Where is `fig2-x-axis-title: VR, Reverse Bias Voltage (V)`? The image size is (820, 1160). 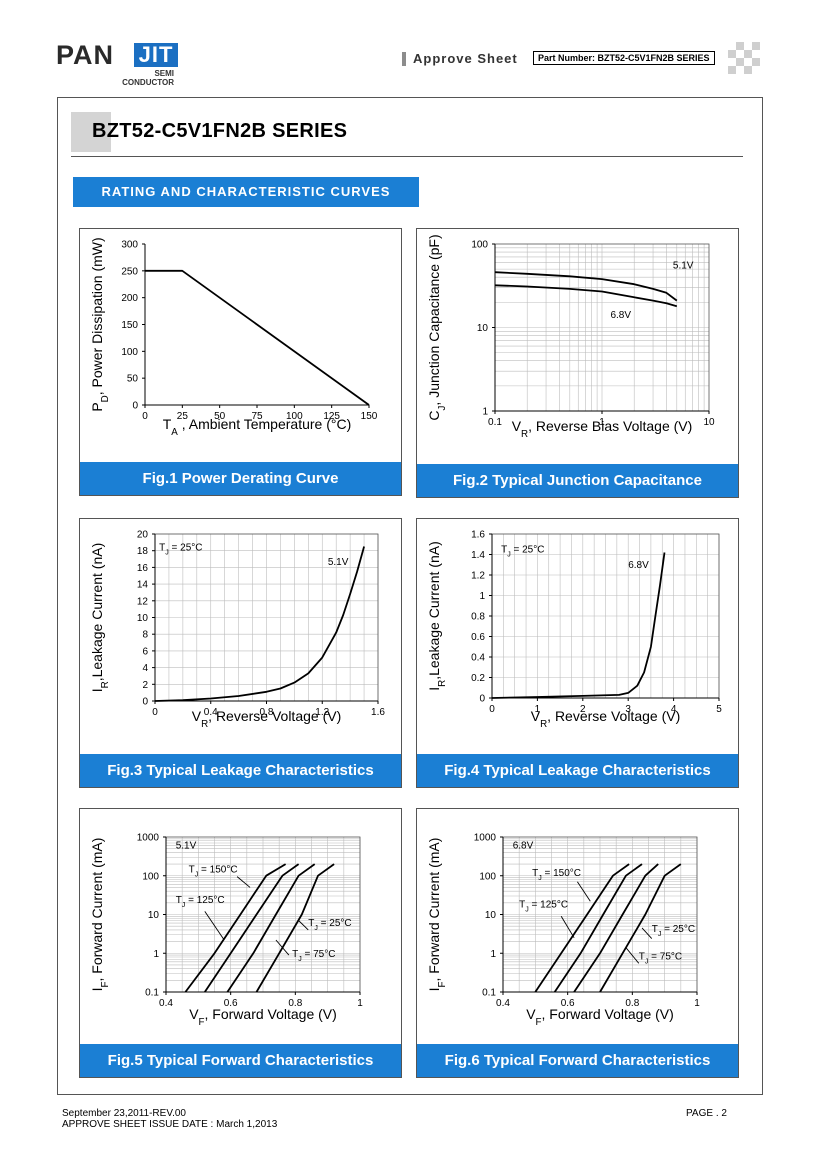
fig2-x-axis-title: VR, Reverse Bias Voltage (V) is located at coordinates (602, 429).